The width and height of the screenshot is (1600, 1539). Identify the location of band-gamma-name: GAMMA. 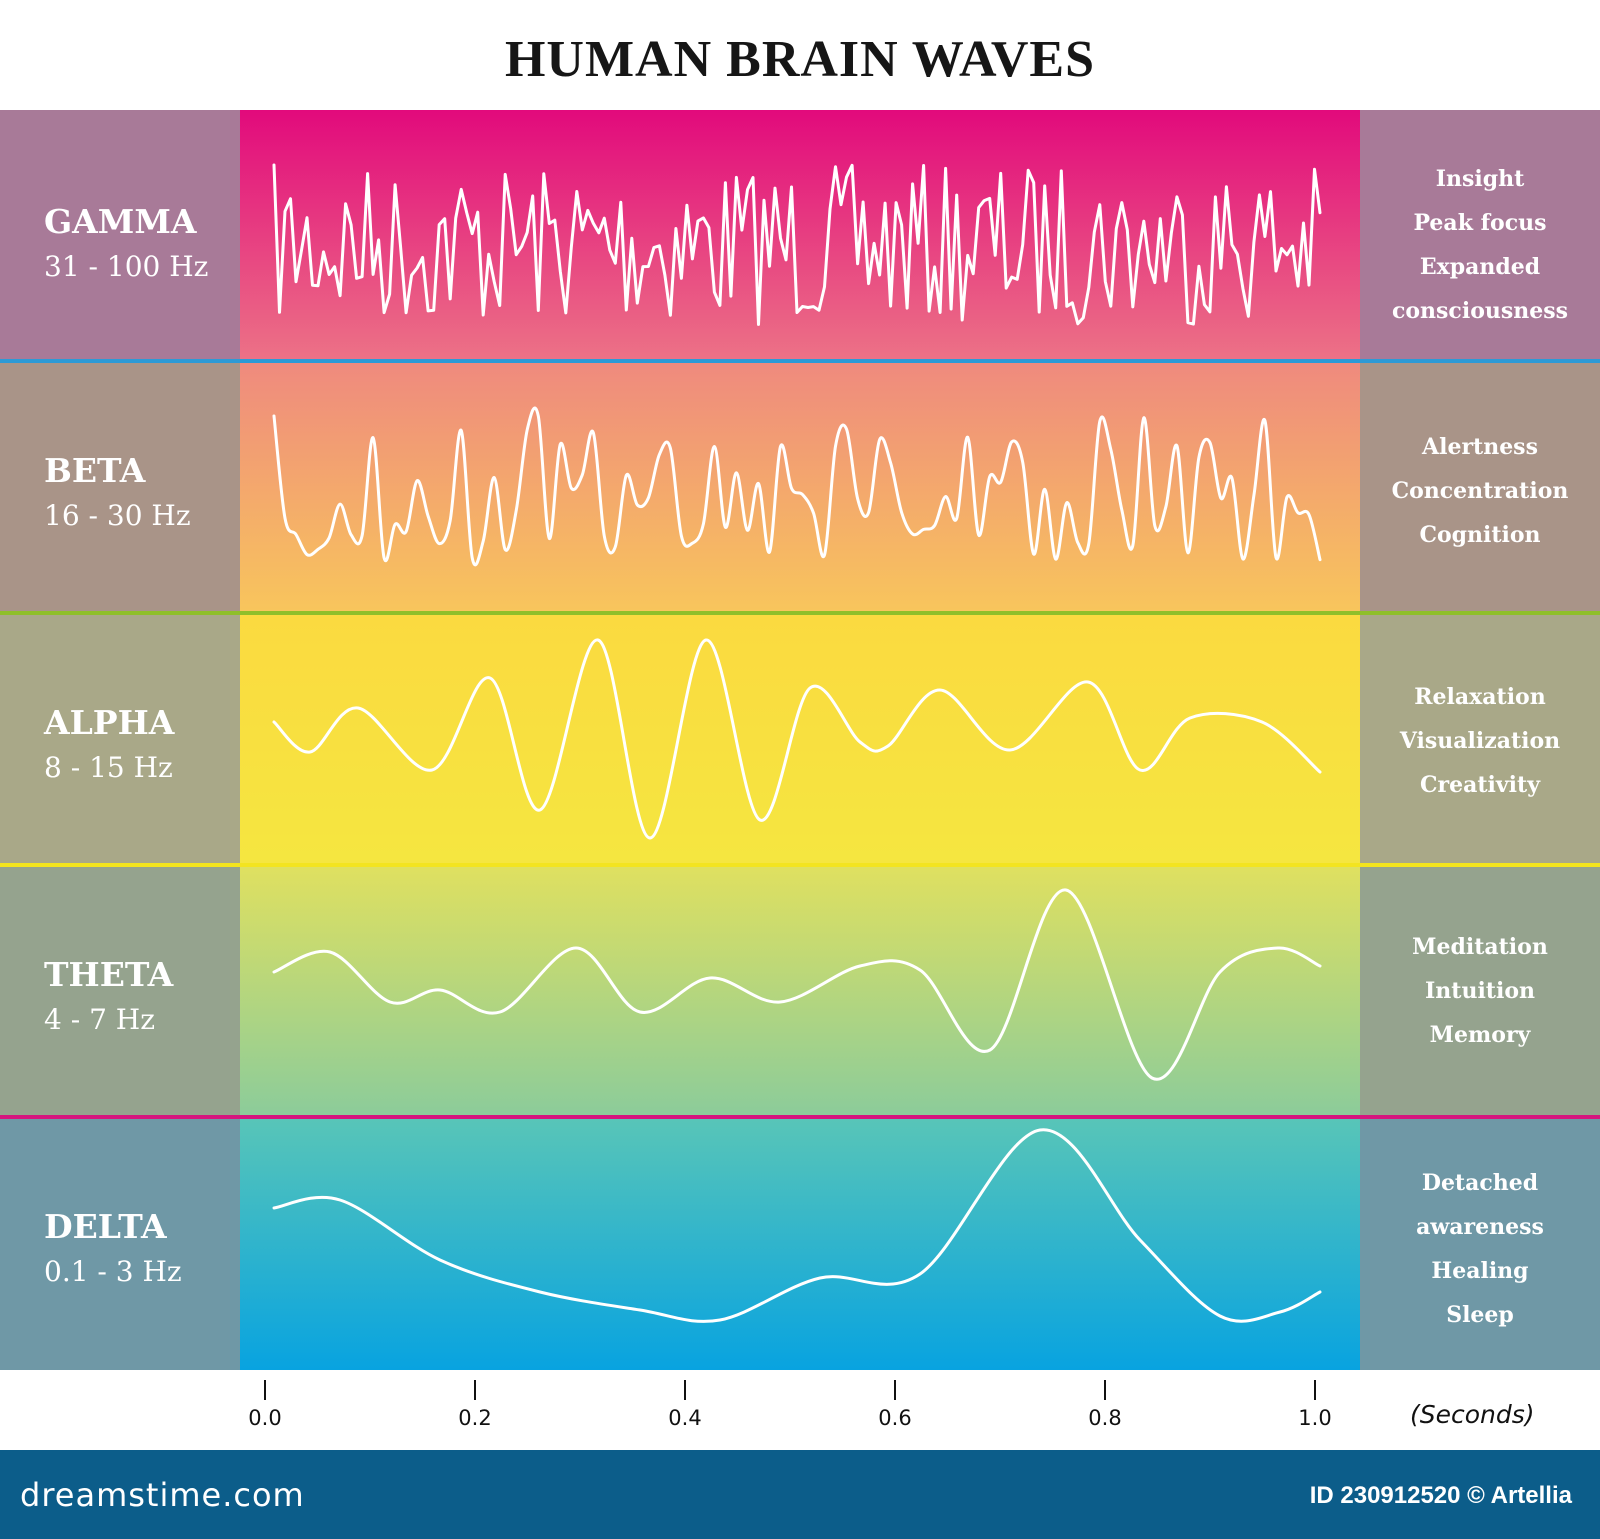
(120, 221).